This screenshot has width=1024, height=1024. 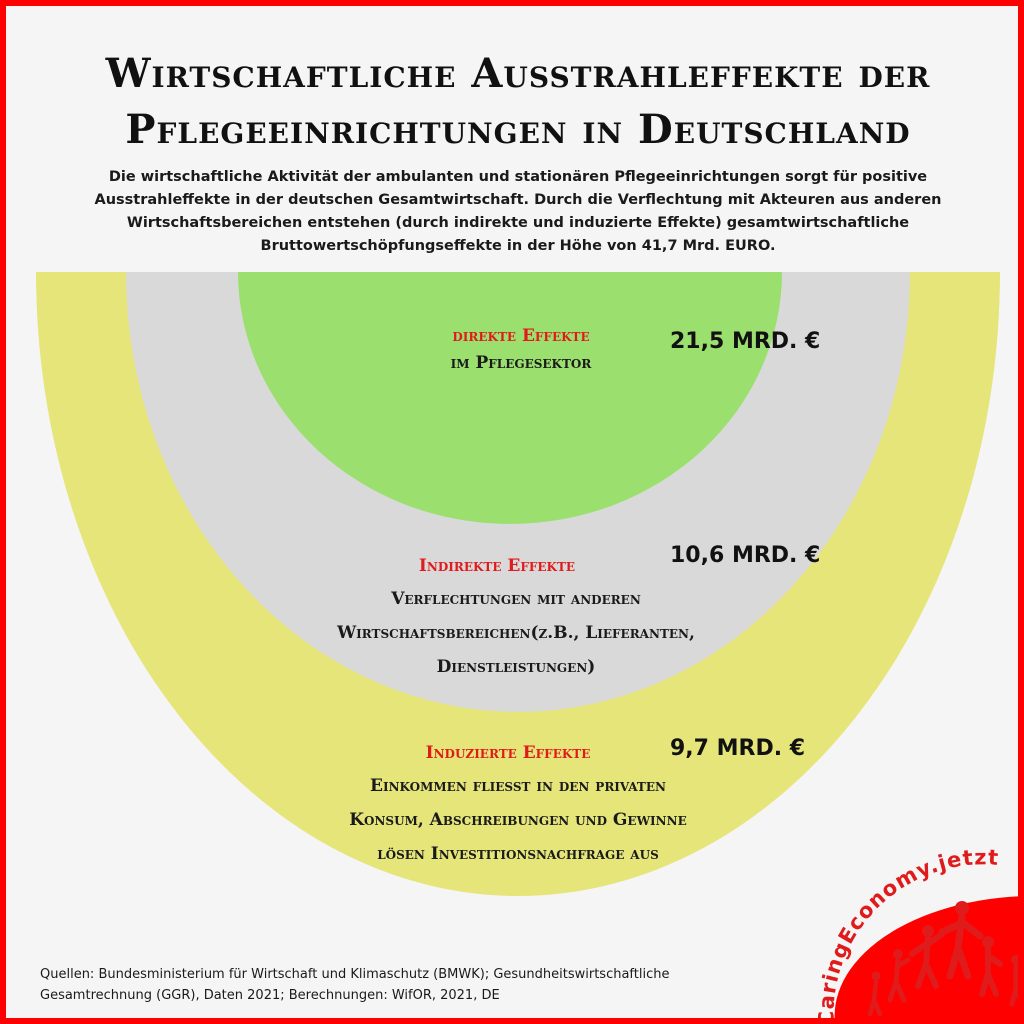 I want to click on logo-people-icon, so click(x=942, y=959).